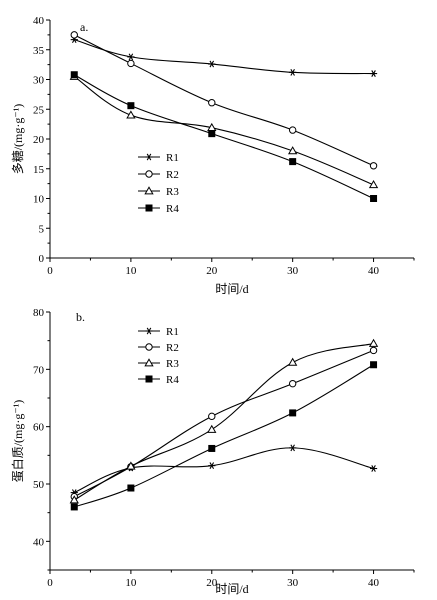 Image resolution: width=437 pixels, height=600 pixels. I want to click on series-r1-b, so click(224, 470).